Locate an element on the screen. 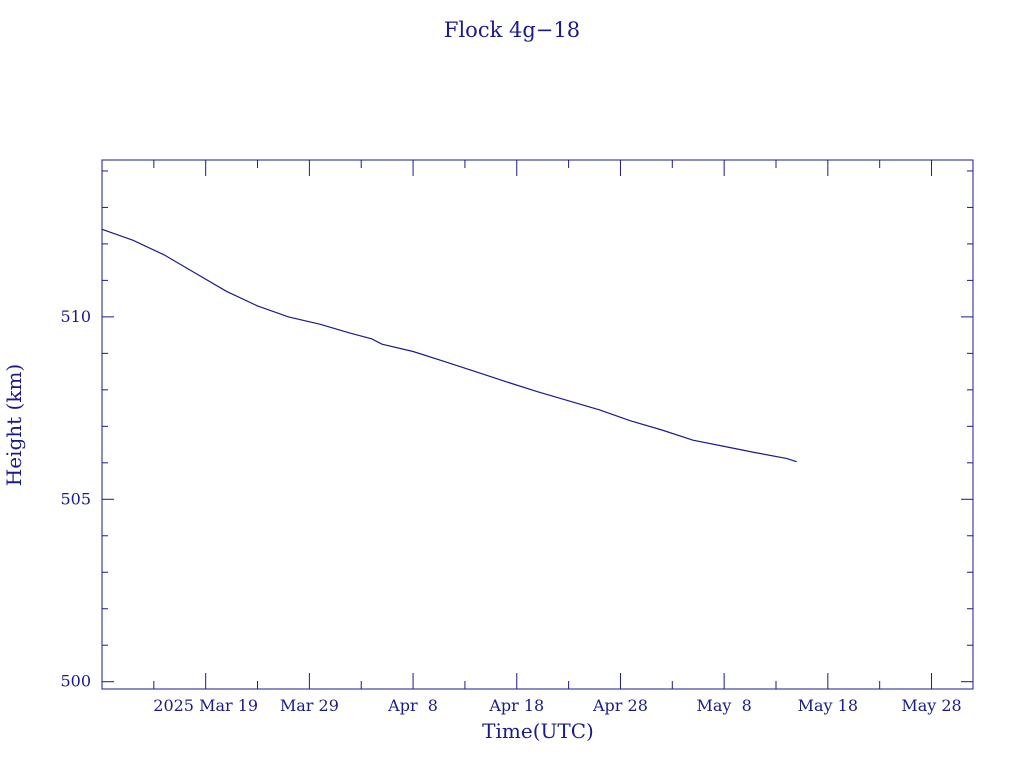  y-axis-title: Height (km) is located at coordinates (14, 425).